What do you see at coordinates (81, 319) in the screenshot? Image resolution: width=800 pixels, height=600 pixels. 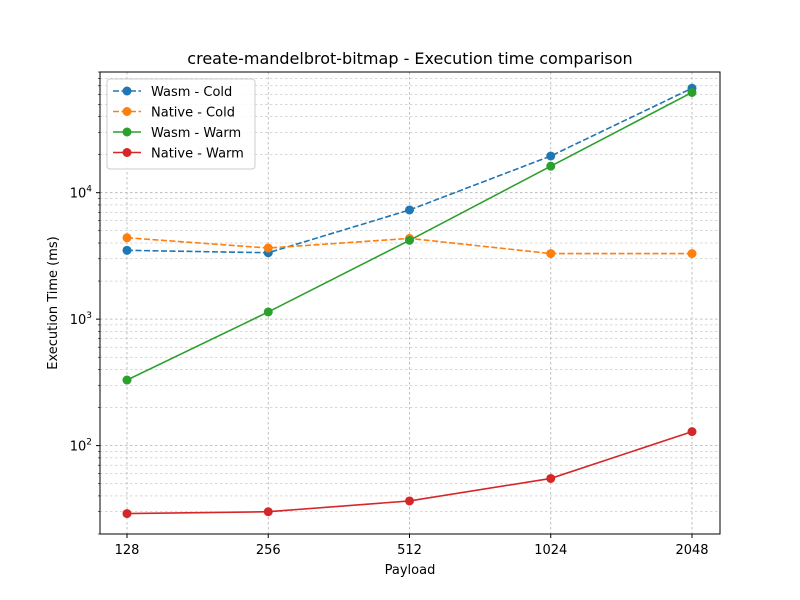 I see `y-tick-label: 10³` at bounding box center [81, 319].